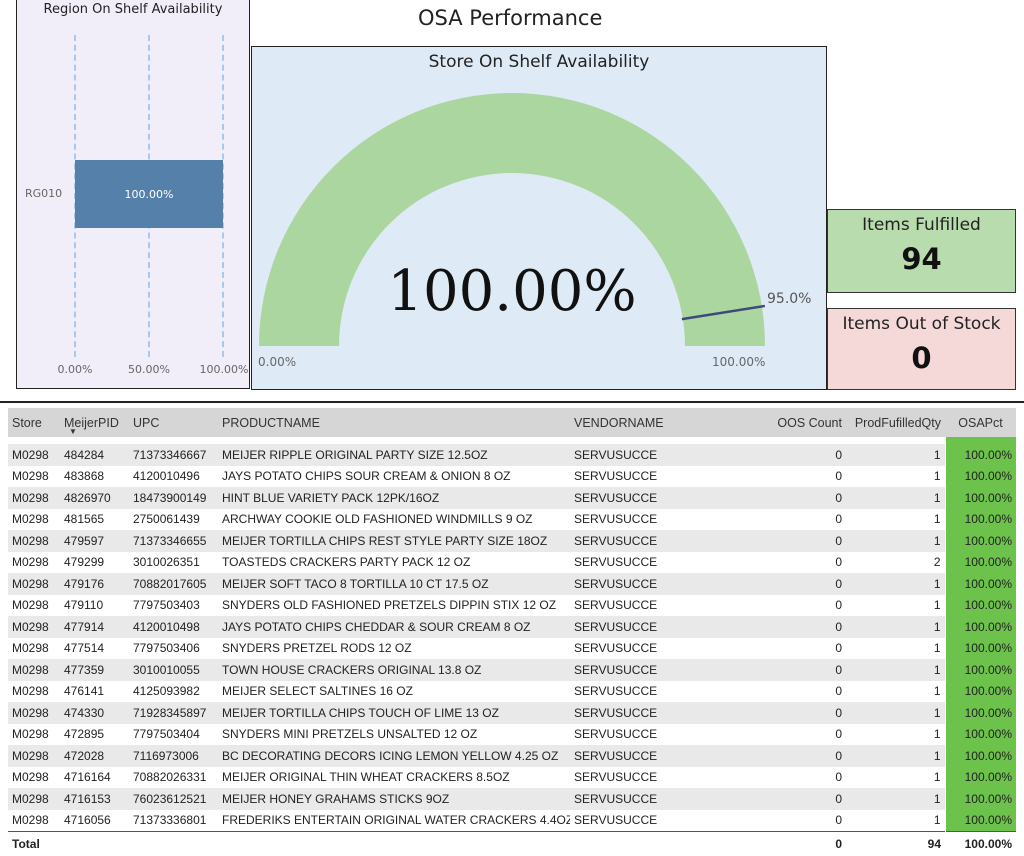  I want to click on partially-scrolled-row, so click(512, 440).